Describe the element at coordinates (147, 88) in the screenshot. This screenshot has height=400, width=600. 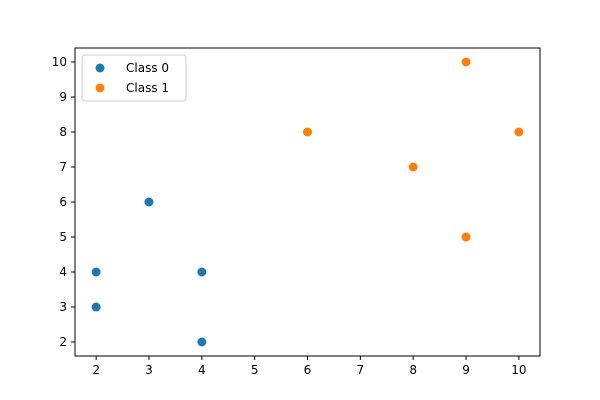
I see `legend-label: Class 1` at that location.